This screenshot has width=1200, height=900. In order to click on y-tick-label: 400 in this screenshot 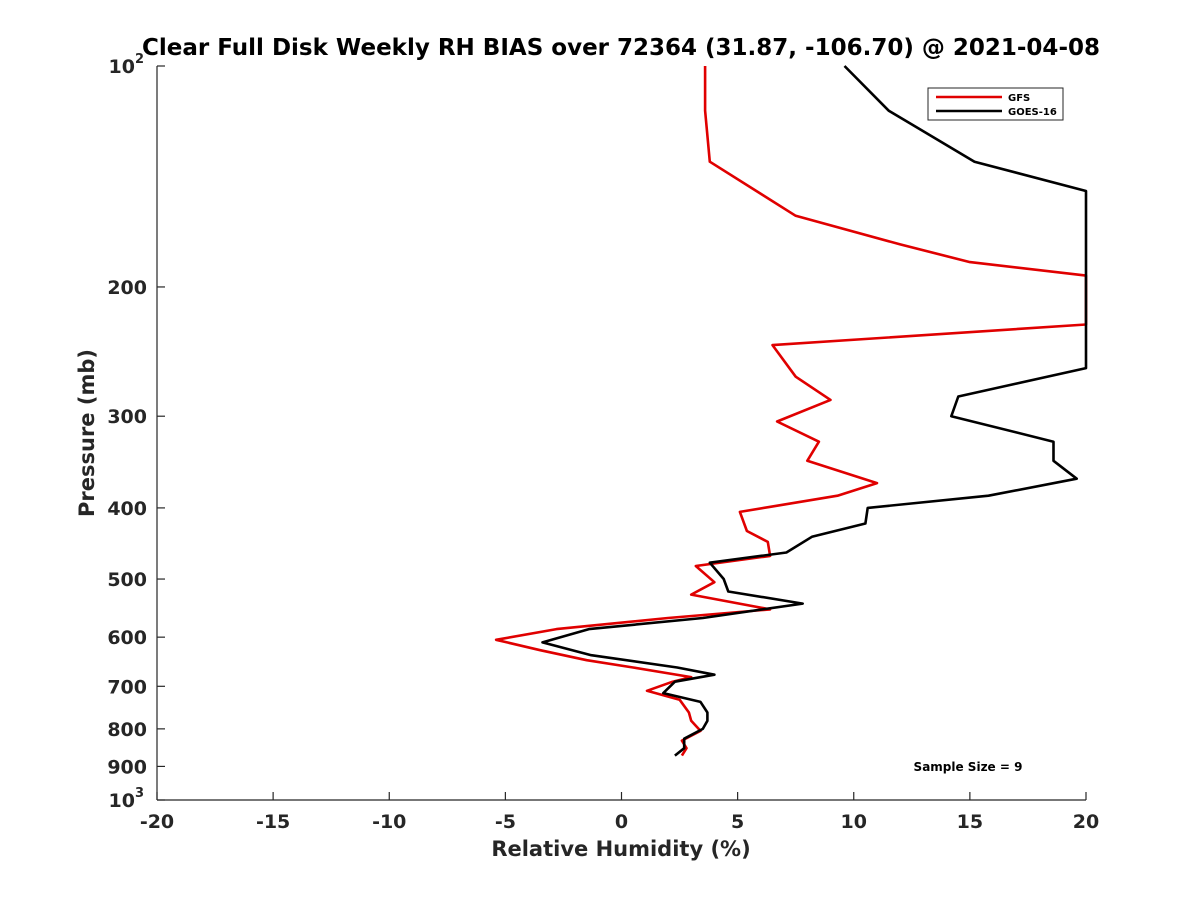, I will do `click(127, 509)`.